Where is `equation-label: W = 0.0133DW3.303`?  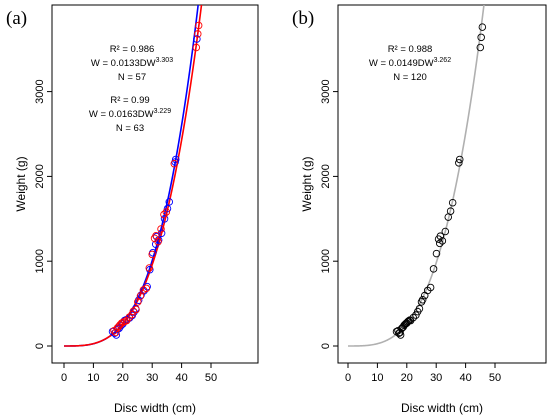 equation-label: W = 0.0133DW3.303 is located at coordinates (132, 63).